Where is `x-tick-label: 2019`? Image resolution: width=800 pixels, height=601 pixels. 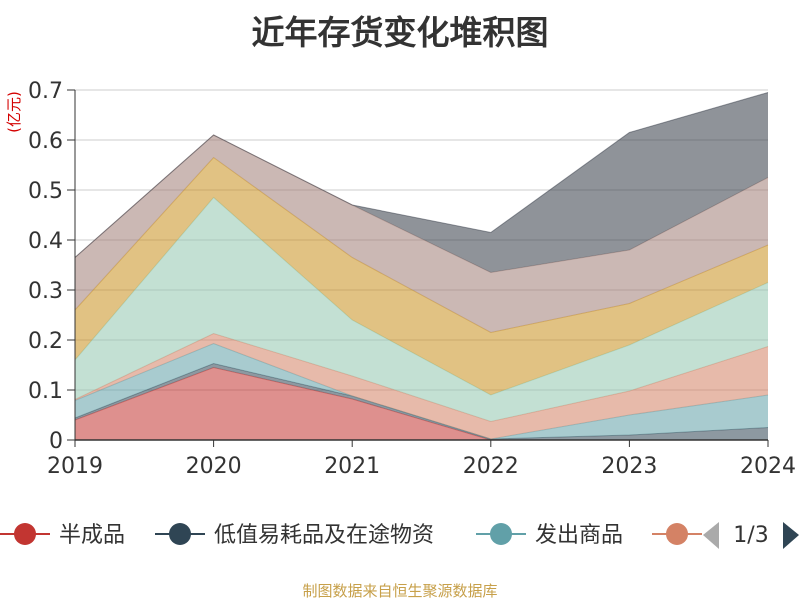 x-tick-label: 2019 is located at coordinates (75, 466).